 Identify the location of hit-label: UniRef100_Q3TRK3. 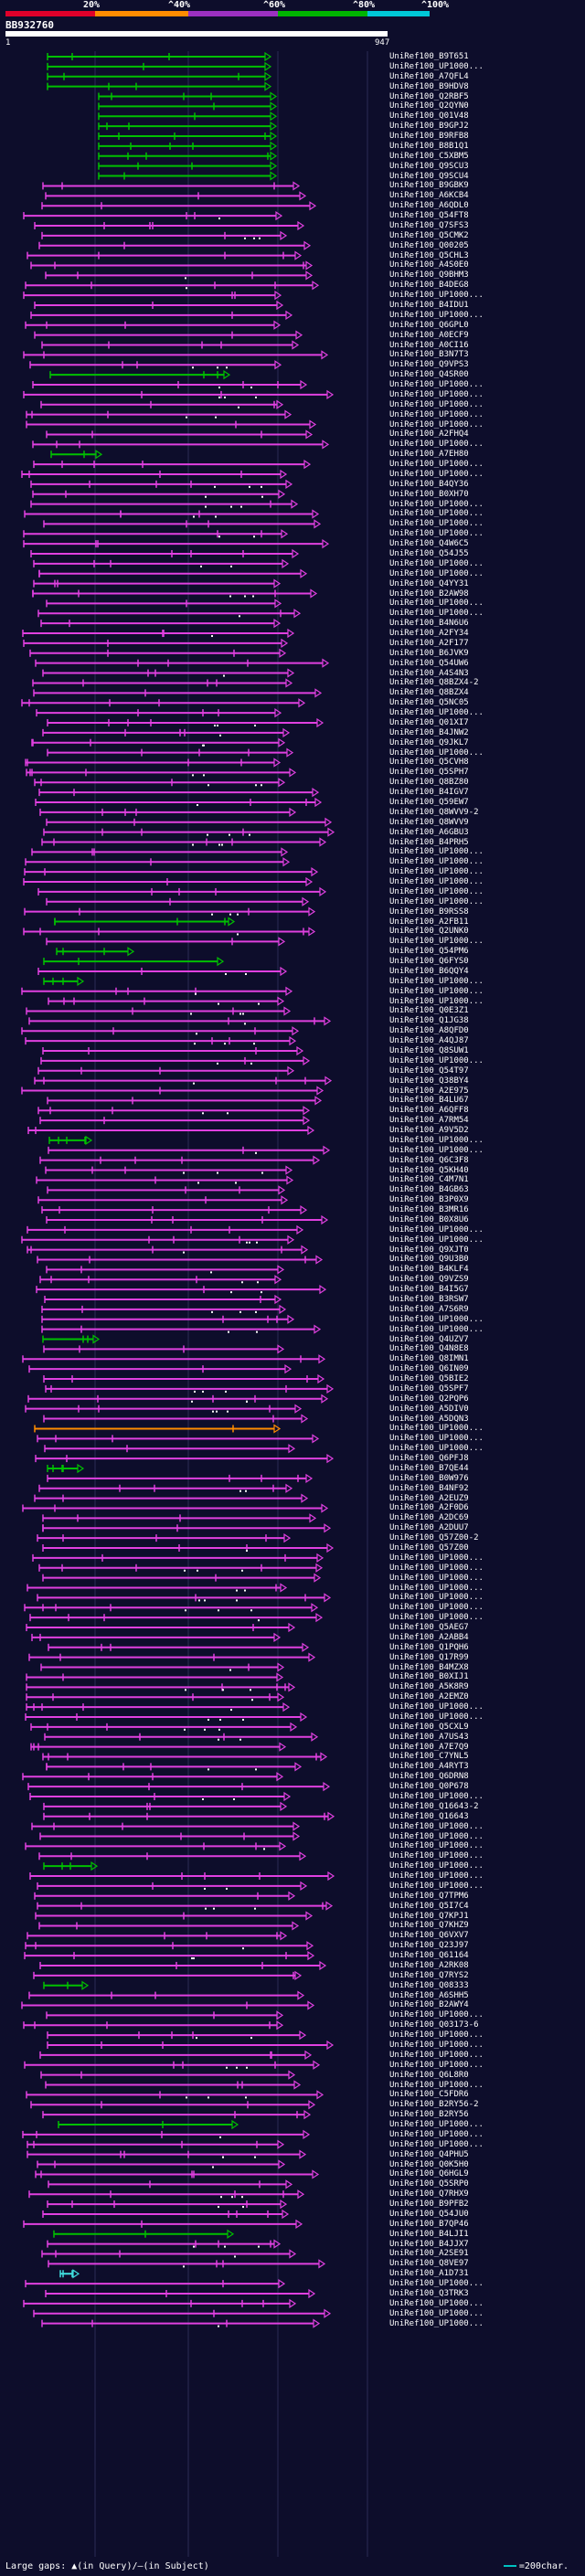
(429, 2293).